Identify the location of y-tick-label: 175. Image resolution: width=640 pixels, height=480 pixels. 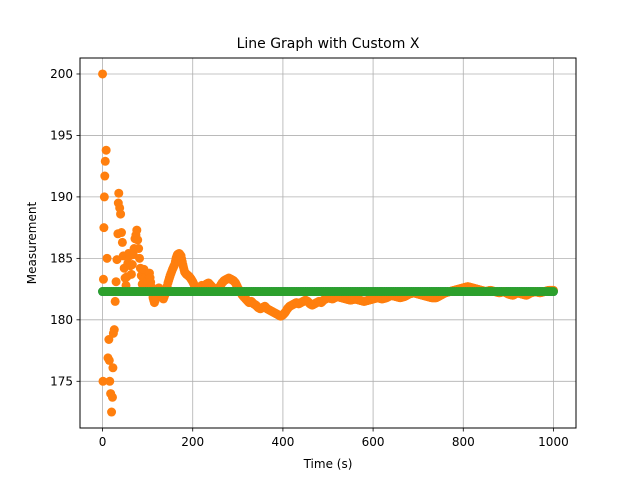
(61, 381).